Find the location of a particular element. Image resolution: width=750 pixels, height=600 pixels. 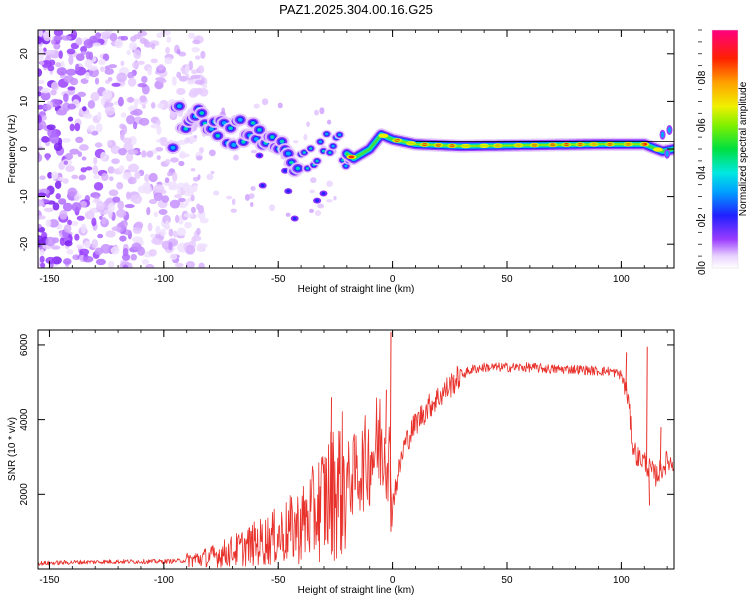

snr-y-tick-label: 4000 is located at coordinates (24, 419).